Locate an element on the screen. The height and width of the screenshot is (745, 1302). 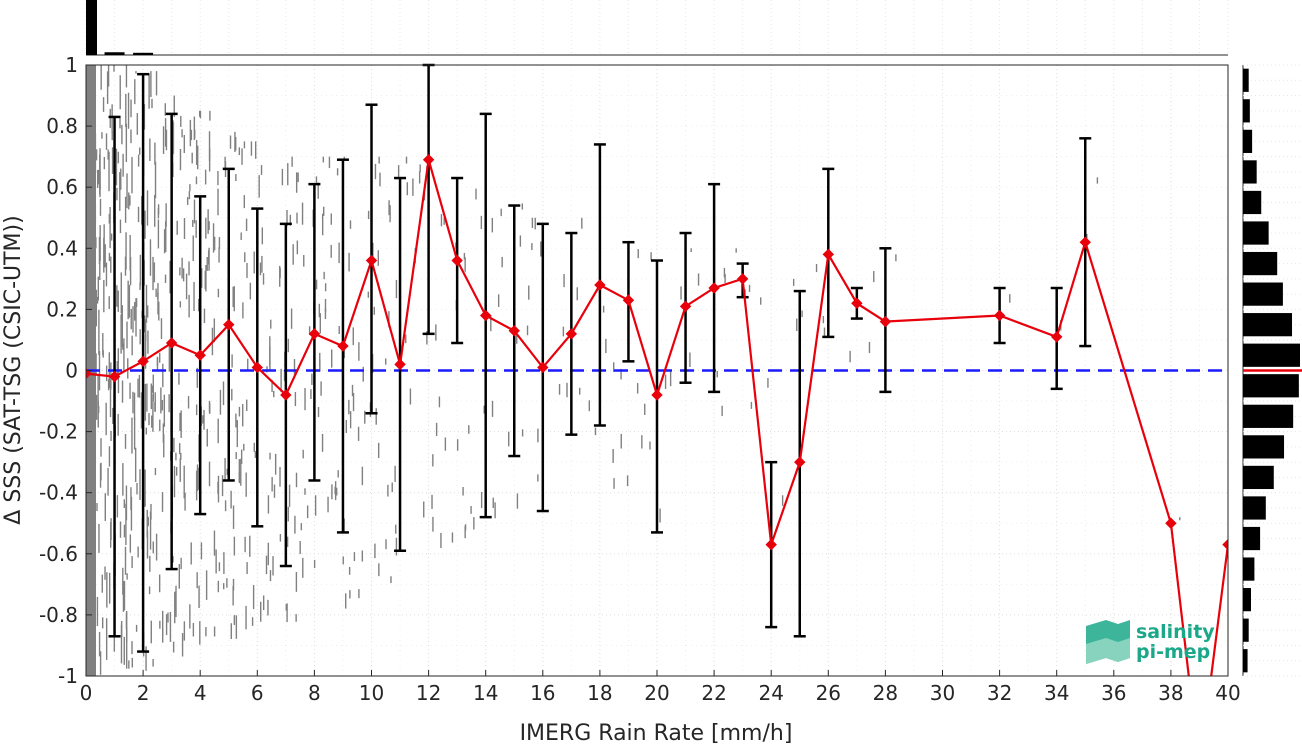
x-tick-label: 6 is located at coordinates (257, 693).